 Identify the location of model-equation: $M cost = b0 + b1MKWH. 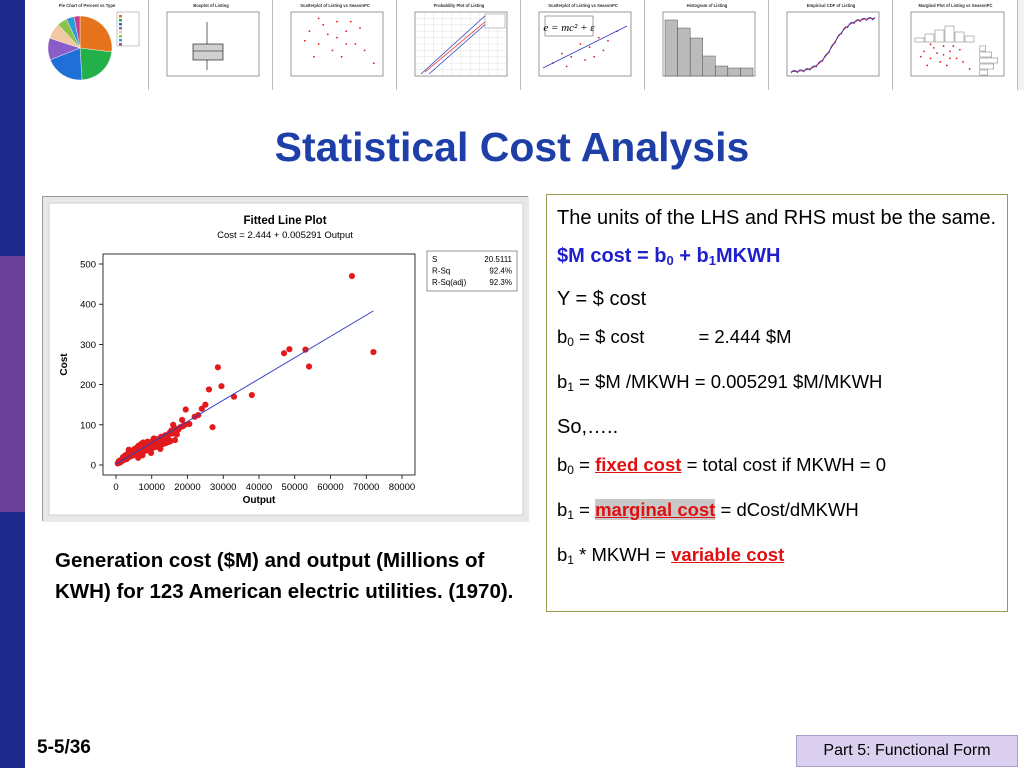
(777, 258).